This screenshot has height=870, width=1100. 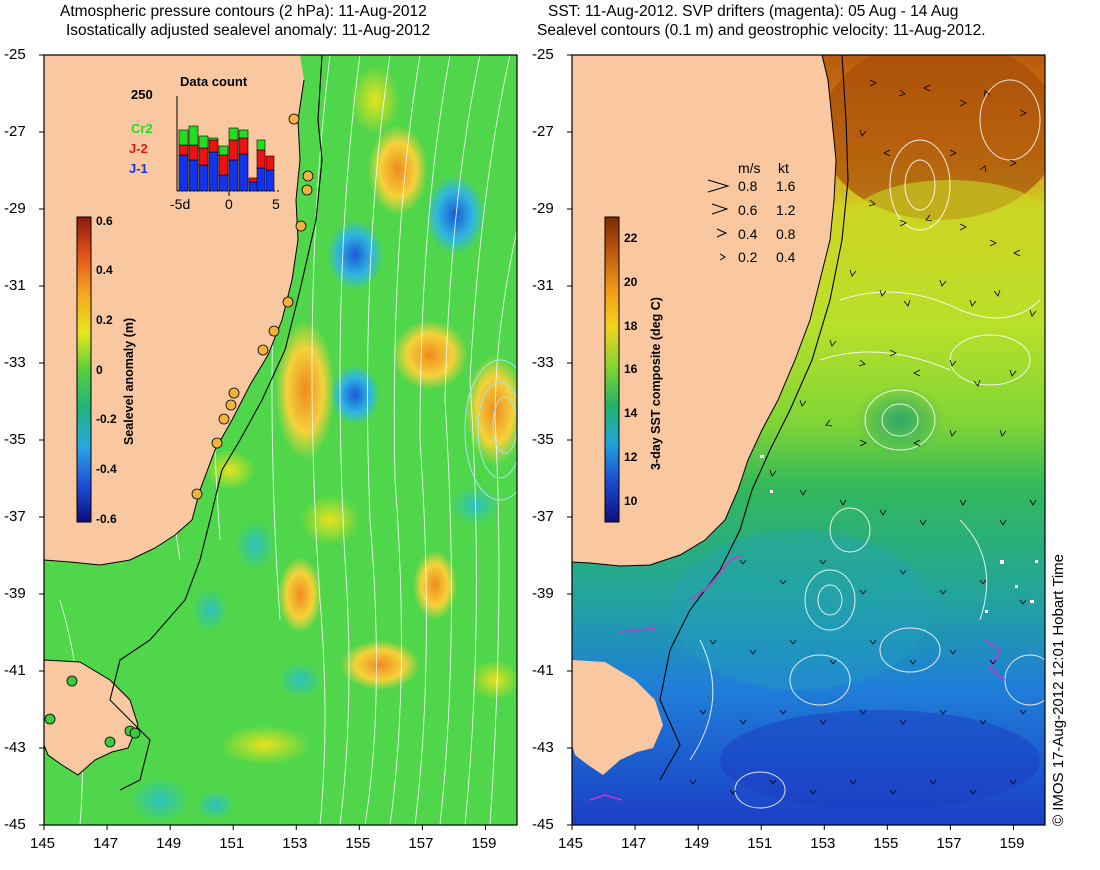 I want to click on speed-header-kt: kt, so click(x=783, y=168).